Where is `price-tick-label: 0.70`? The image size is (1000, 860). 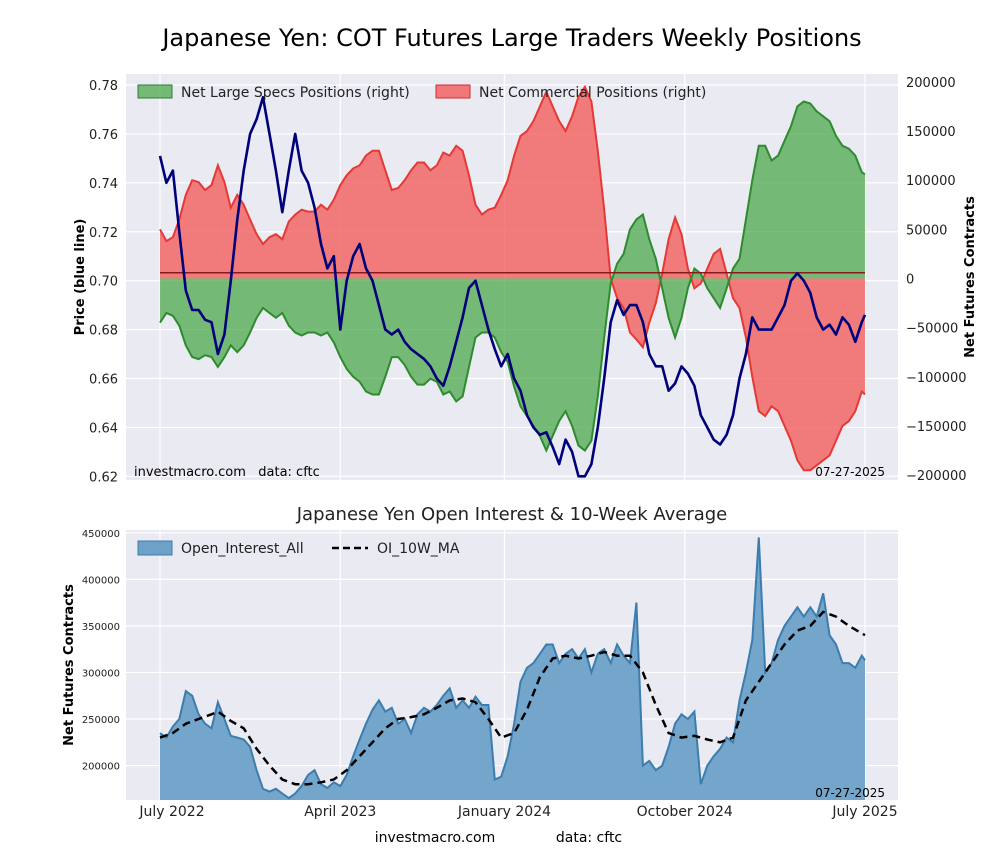
price-tick-label: 0.70 is located at coordinates (103, 282).